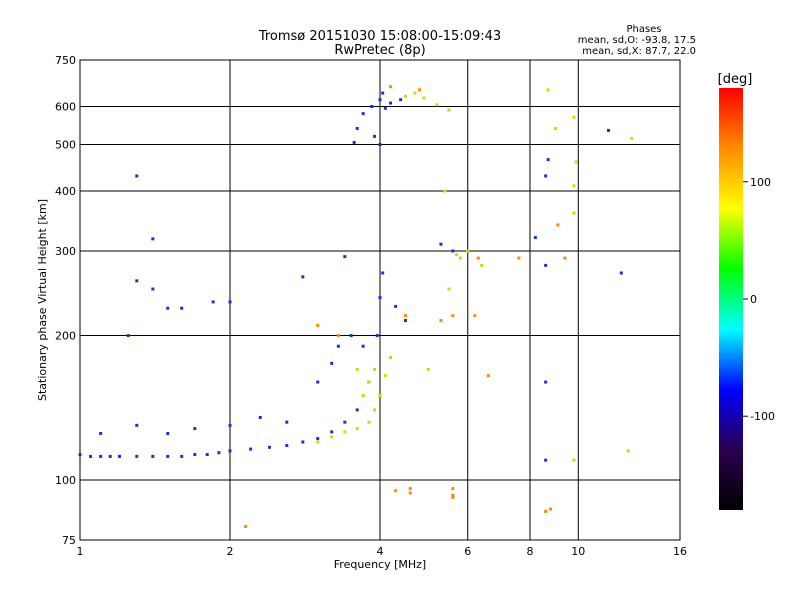 The width and height of the screenshot is (800, 600). I want to click on y-tick-labels: 75 100 200 300 400 500 600 750, so click(65, 300).